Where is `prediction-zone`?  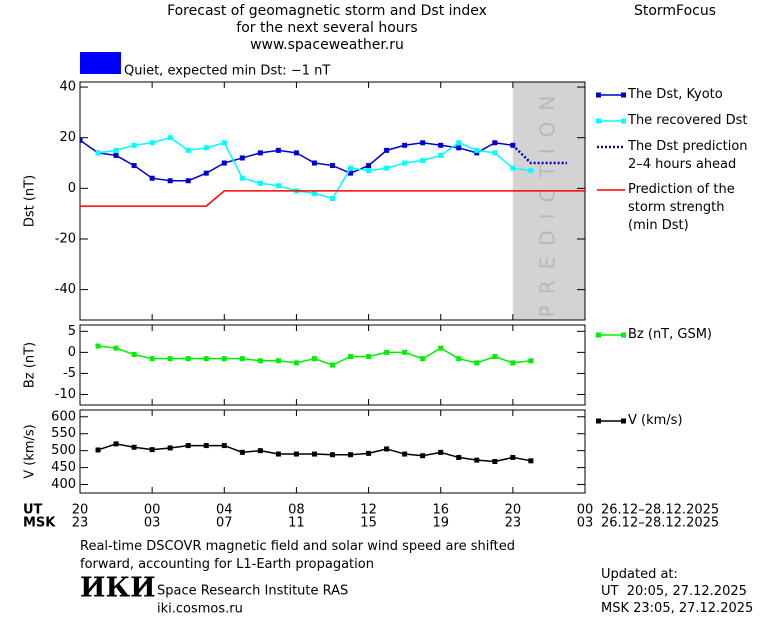 prediction-zone is located at coordinates (548, 201).